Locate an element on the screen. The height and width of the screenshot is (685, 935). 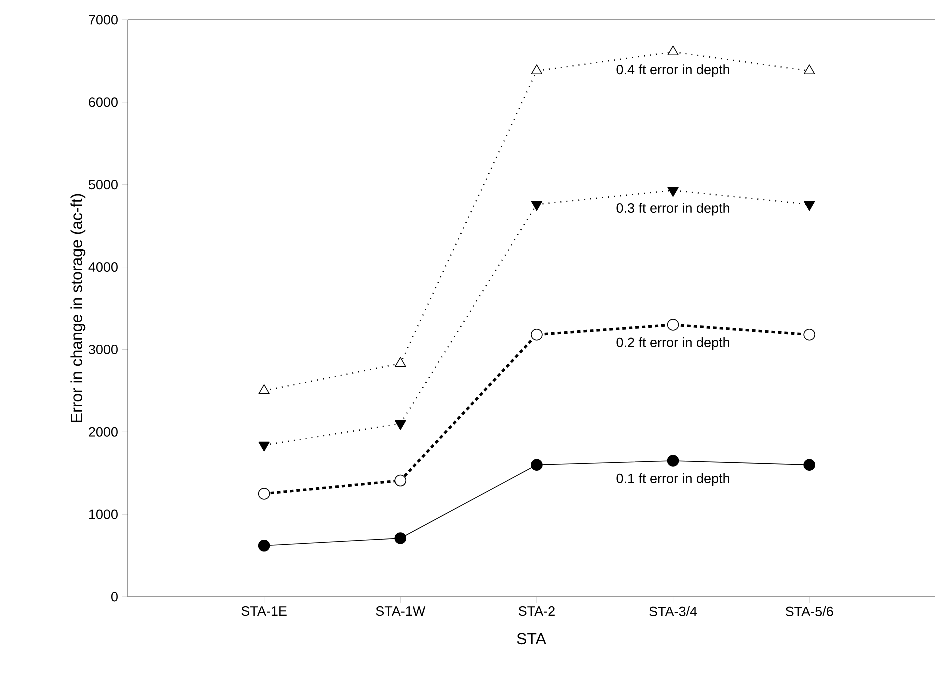
annotation: 0.4 ft error in depth is located at coordinates (673, 71).